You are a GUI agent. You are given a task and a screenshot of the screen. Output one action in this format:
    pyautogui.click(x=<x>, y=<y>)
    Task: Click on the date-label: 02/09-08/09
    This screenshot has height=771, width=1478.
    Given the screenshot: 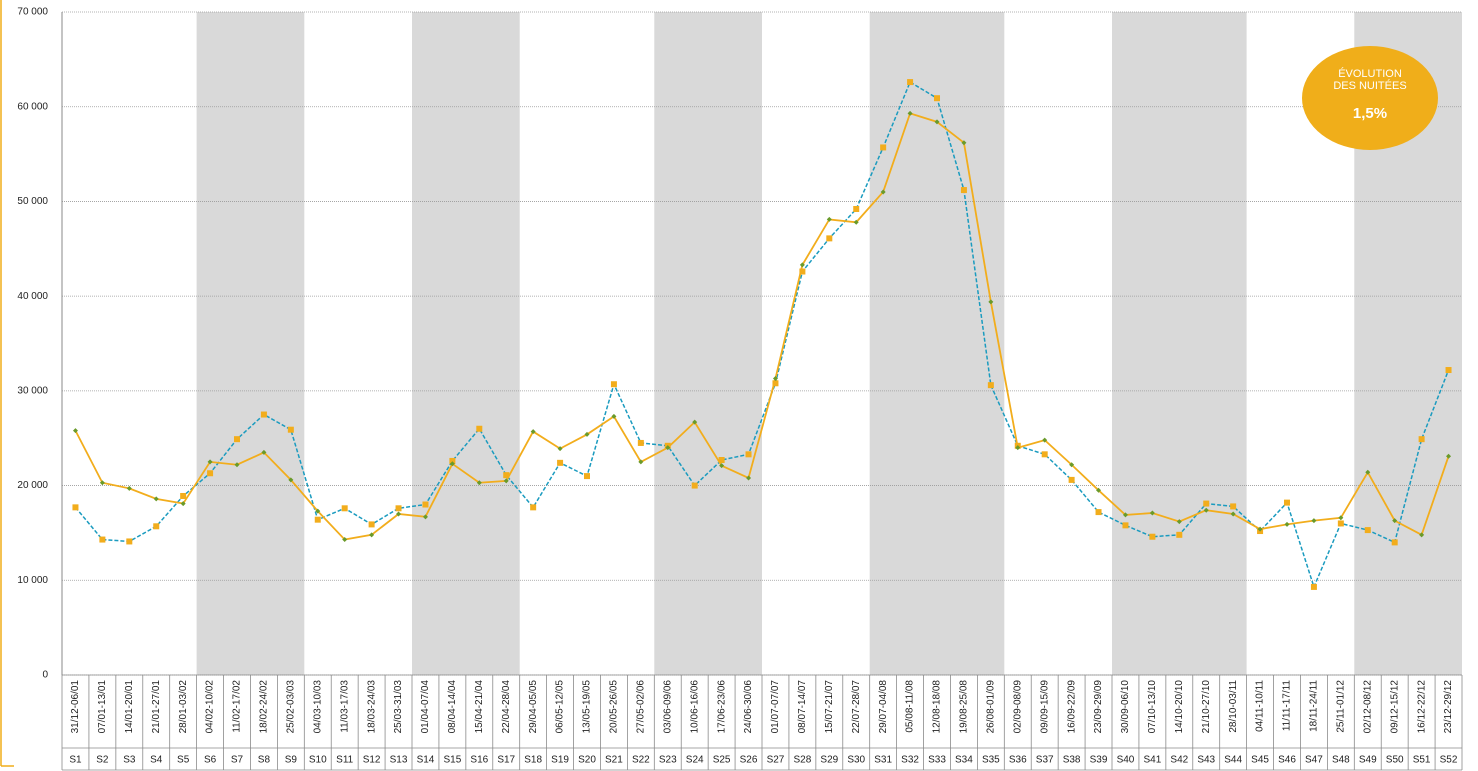 What is the action you would take?
    pyautogui.click(x=1017, y=707)
    